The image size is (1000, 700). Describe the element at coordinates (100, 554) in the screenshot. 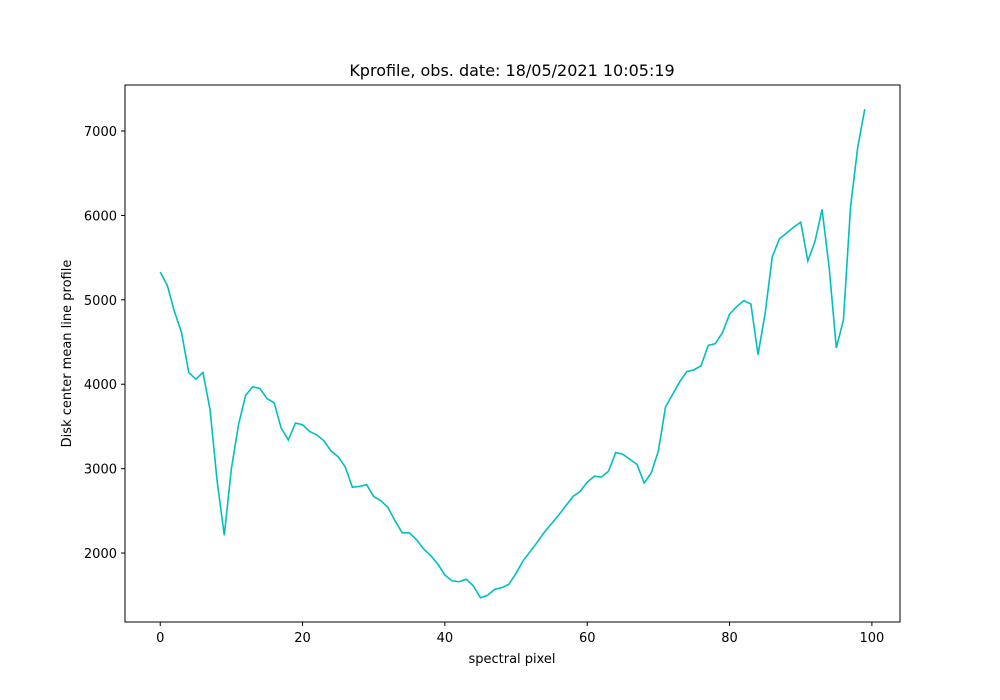

I see `y-tick-label: 2000` at that location.